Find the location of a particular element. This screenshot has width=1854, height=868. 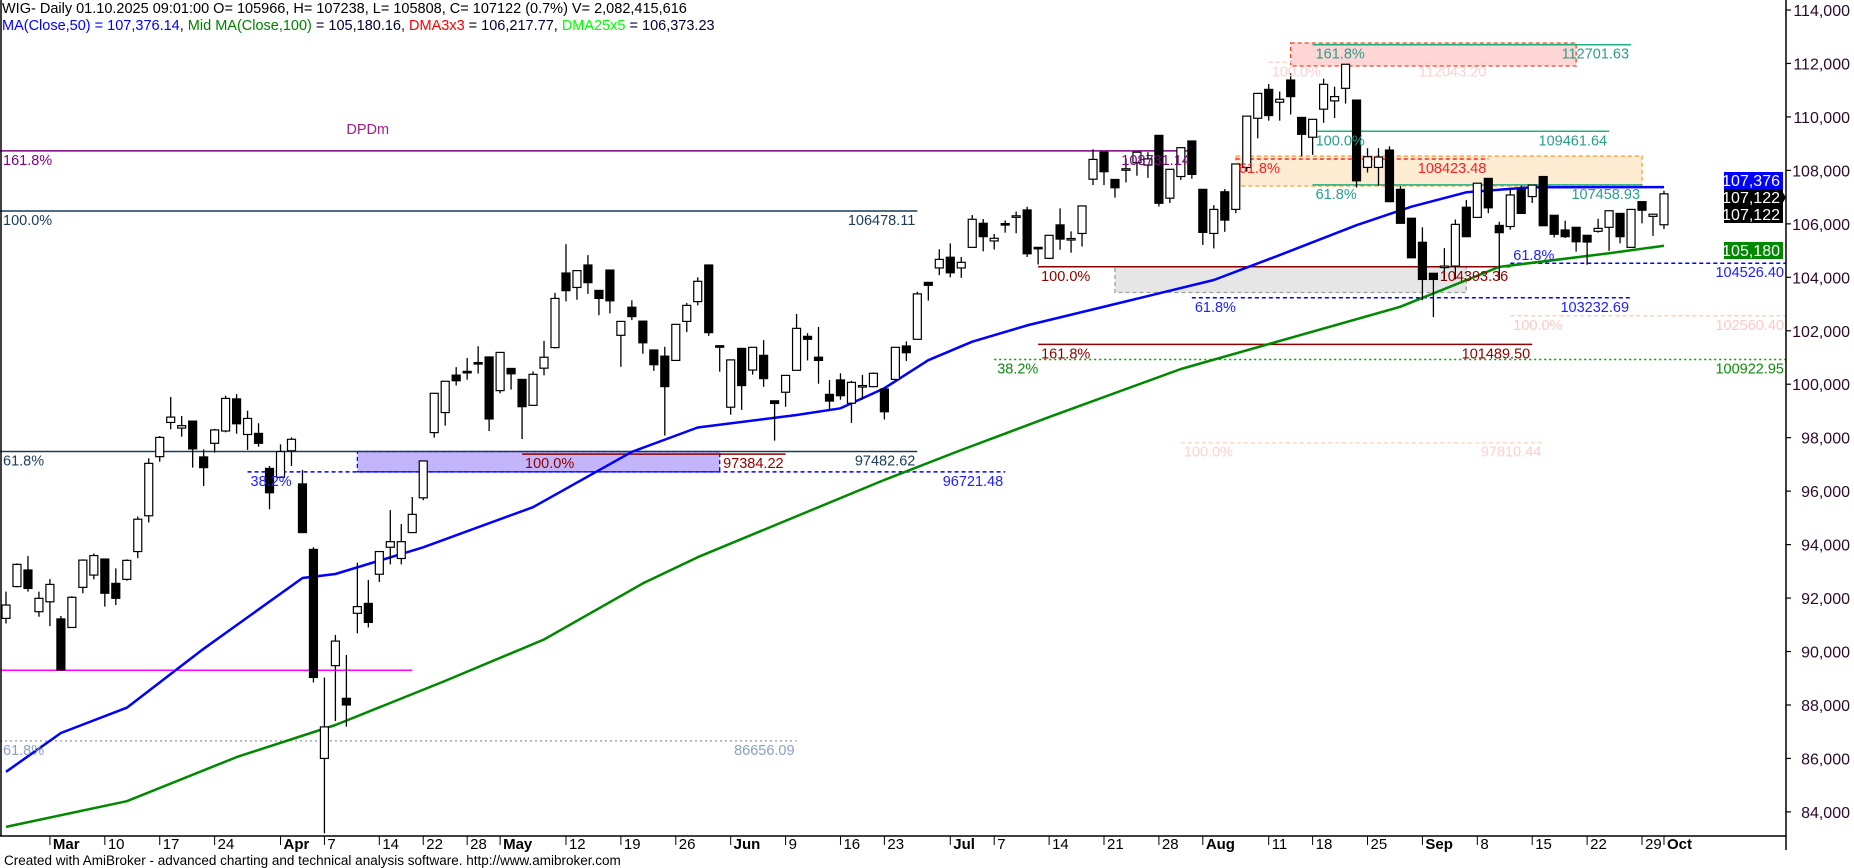

y-tick-label: 84,000 is located at coordinates (1825, 813).